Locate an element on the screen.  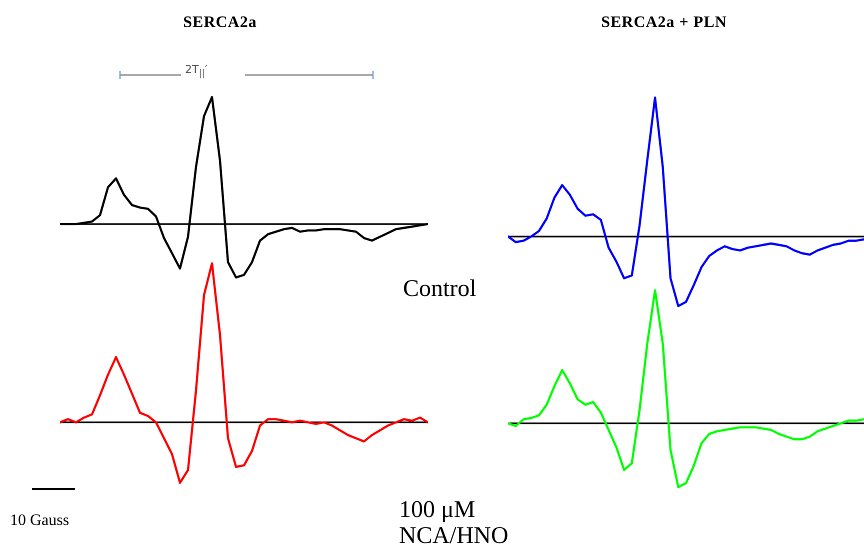
text: 10 Gauss is located at coordinates (40, 521).